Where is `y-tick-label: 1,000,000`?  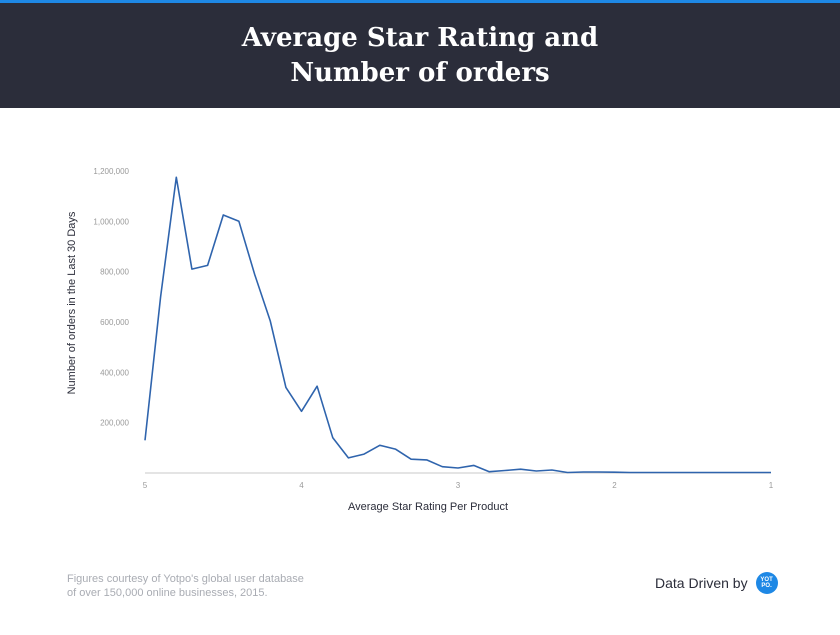 y-tick-label: 1,000,000 is located at coordinates (111, 221).